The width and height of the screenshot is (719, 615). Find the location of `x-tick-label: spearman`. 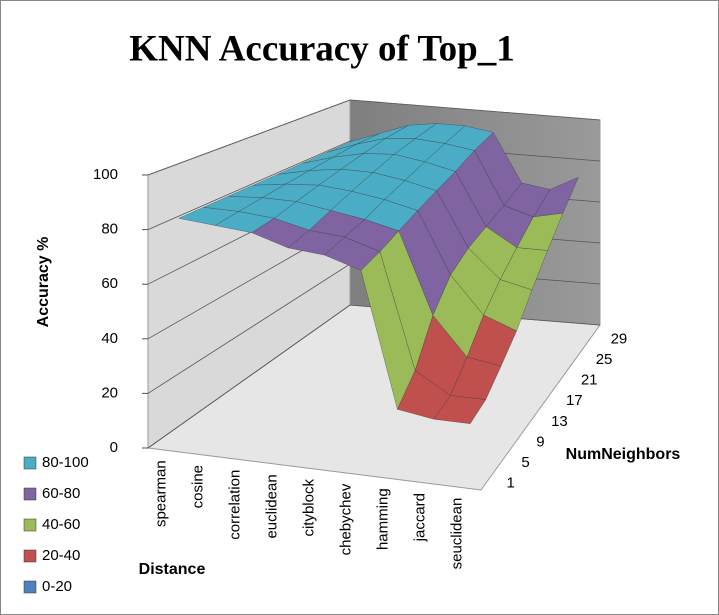

x-tick-label: spearman is located at coordinates (160, 493).